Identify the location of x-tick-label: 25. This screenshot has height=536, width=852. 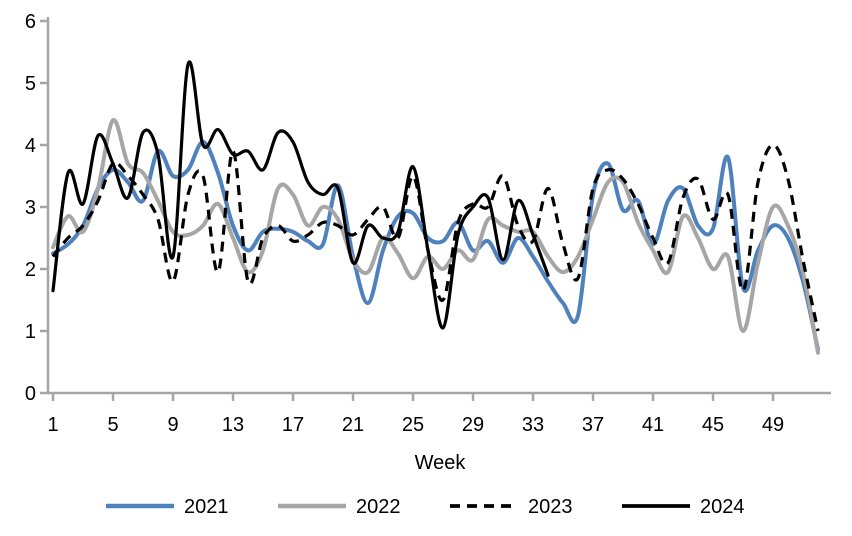
(413, 425).